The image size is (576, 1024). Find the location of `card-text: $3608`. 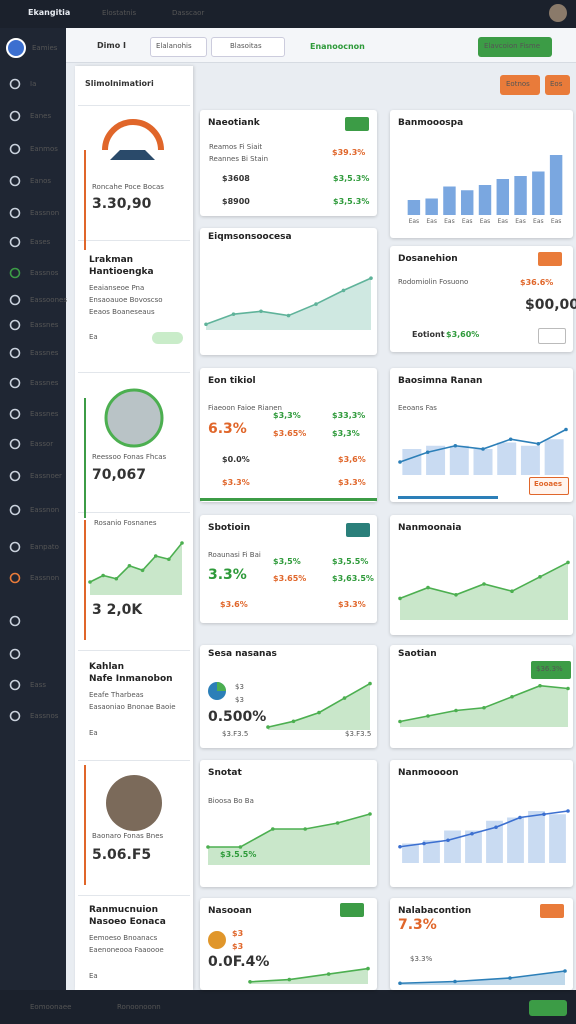

card-text: $3608 is located at coordinates (236, 178).